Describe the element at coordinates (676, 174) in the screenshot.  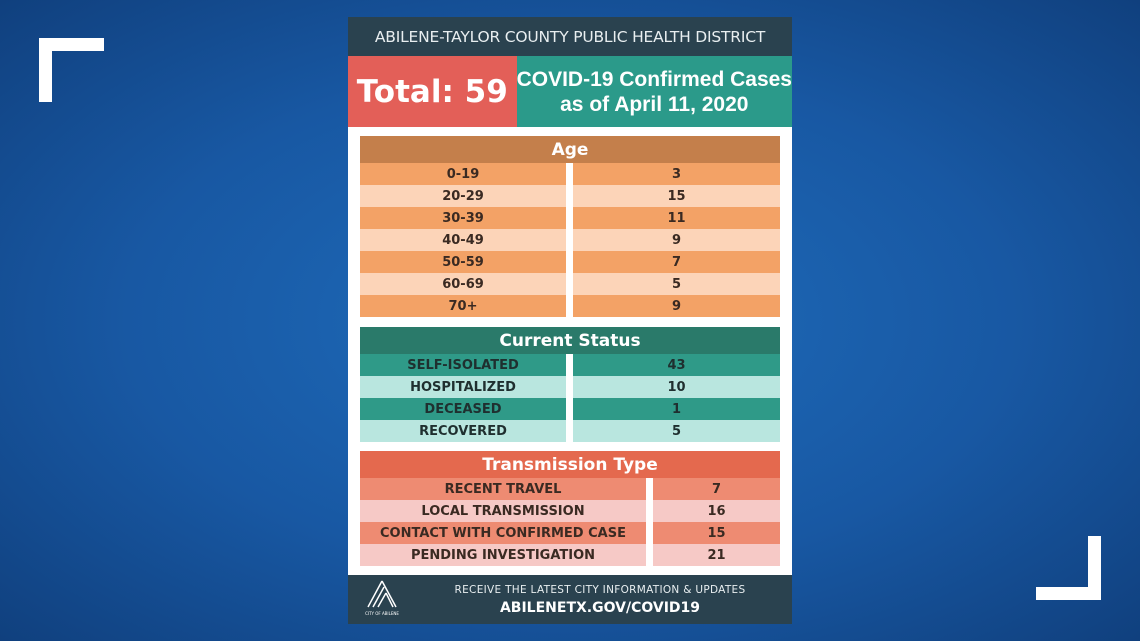
I see `age-value: 3` at that location.